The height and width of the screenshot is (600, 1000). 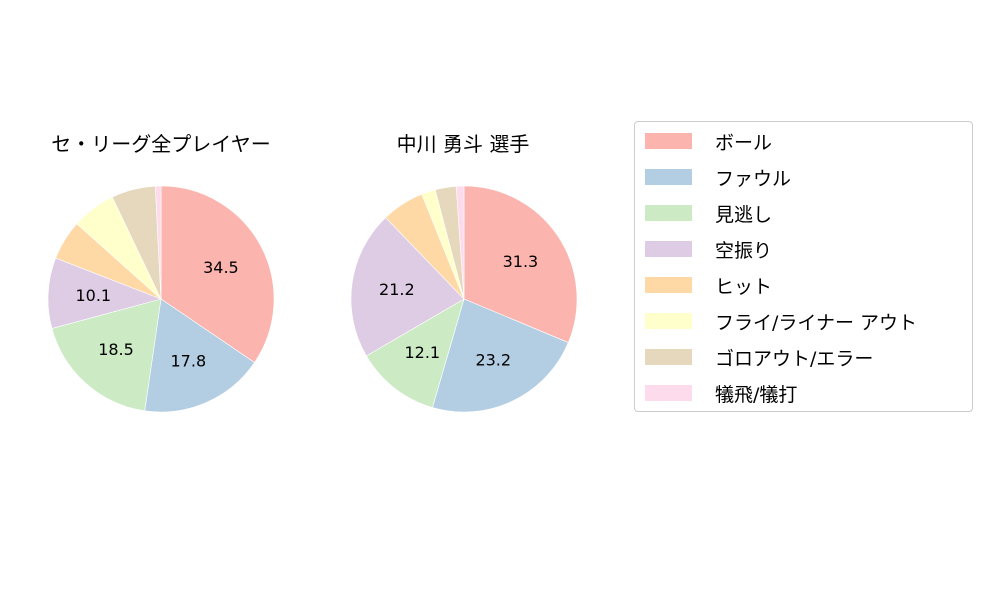 I want to click on slice-value-label: 10.1, so click(x=93, y=295).